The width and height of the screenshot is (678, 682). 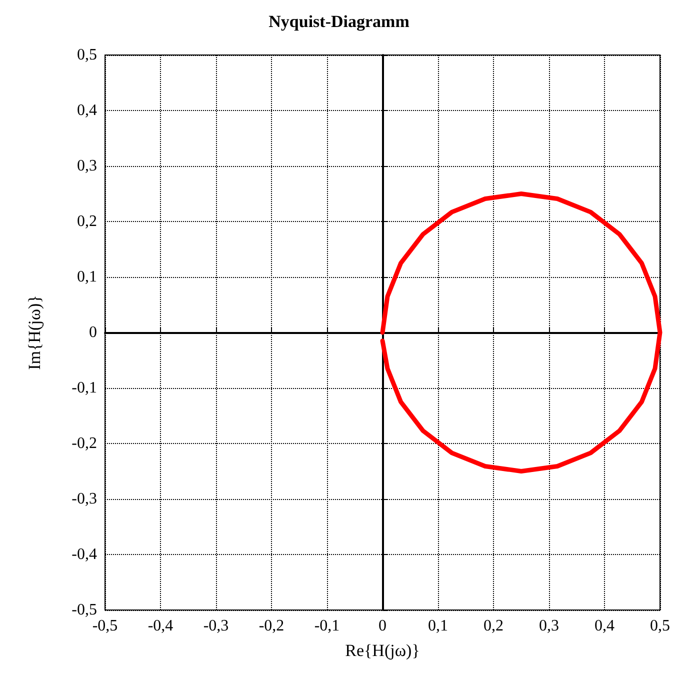 I want to click on y-tick-label: -0,2, so click(x=84, y=443).